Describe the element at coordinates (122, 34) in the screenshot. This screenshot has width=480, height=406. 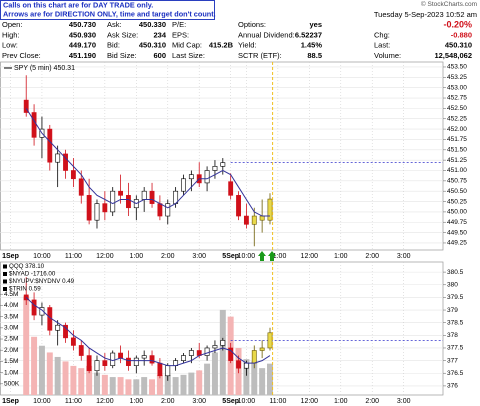
I see `quote-label: Ask Size:` at that location.